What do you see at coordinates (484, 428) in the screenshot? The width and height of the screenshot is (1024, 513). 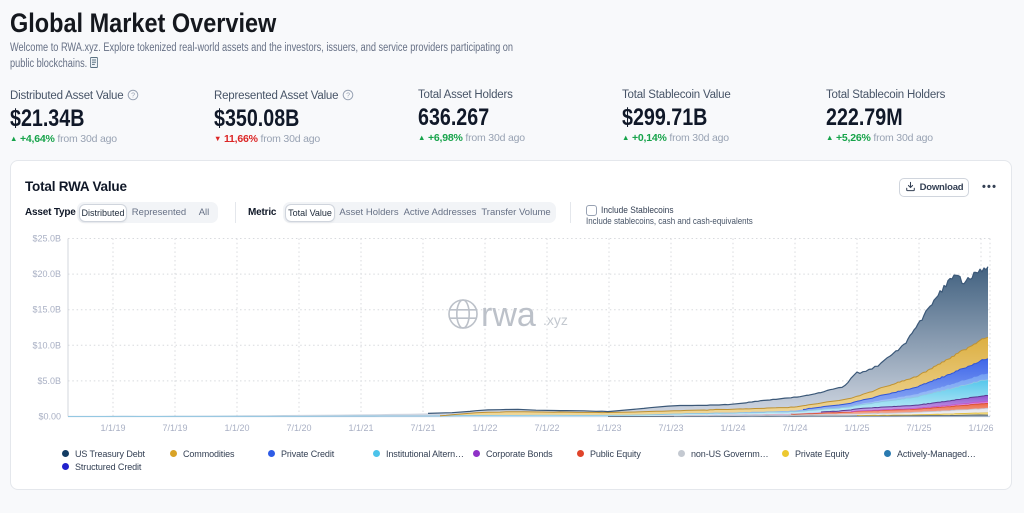 I see `svg-text: 1/1/22` at bounding box center [484, 428].